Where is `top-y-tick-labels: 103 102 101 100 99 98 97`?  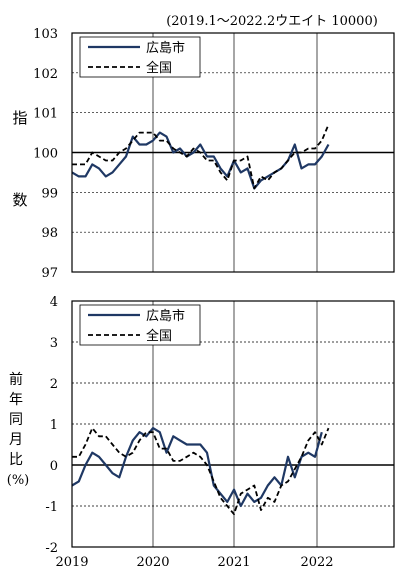 top-y-tick-labels: 103 102 101 100 99 98 97 is located at coordinates (45, 154).